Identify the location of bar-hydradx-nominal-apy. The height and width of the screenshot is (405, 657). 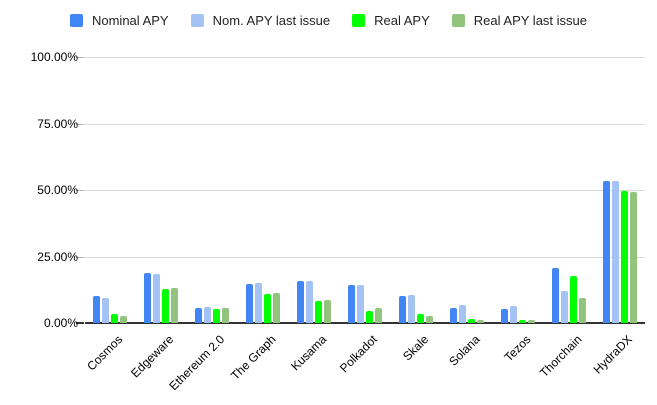
(606, 252).